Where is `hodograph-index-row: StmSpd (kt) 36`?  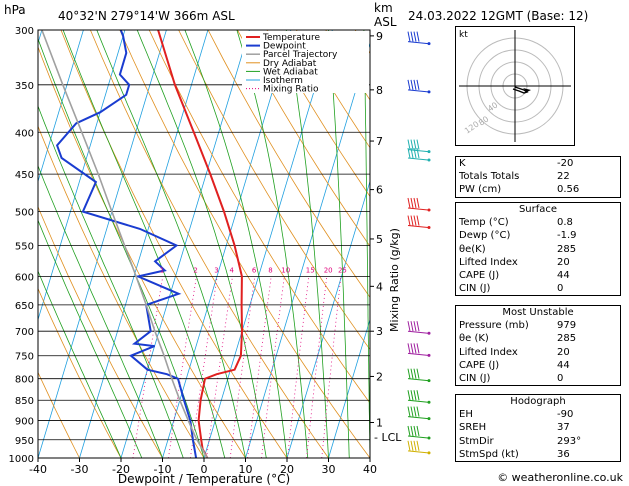 hodograph-index-row: StmSpd (kt) 36 is located at coordinates (538, 455).